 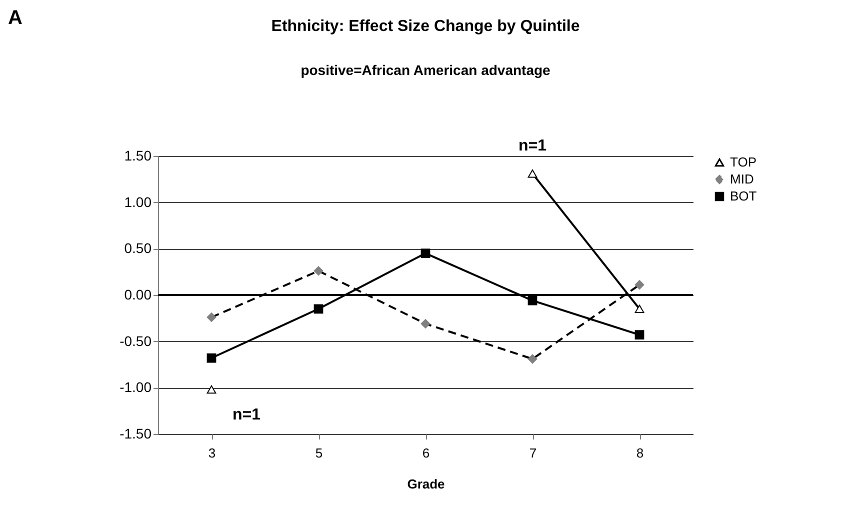 I want to click on y-tick-label: -1.50, so click(x=136, y=434).